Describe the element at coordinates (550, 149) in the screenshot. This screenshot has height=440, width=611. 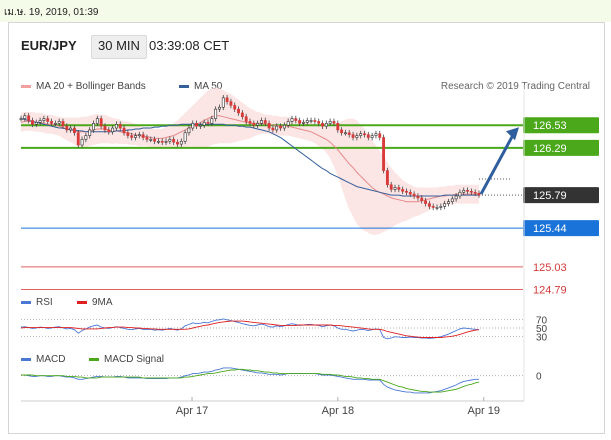
I see `level-label-126.29: 126.29` at that location.